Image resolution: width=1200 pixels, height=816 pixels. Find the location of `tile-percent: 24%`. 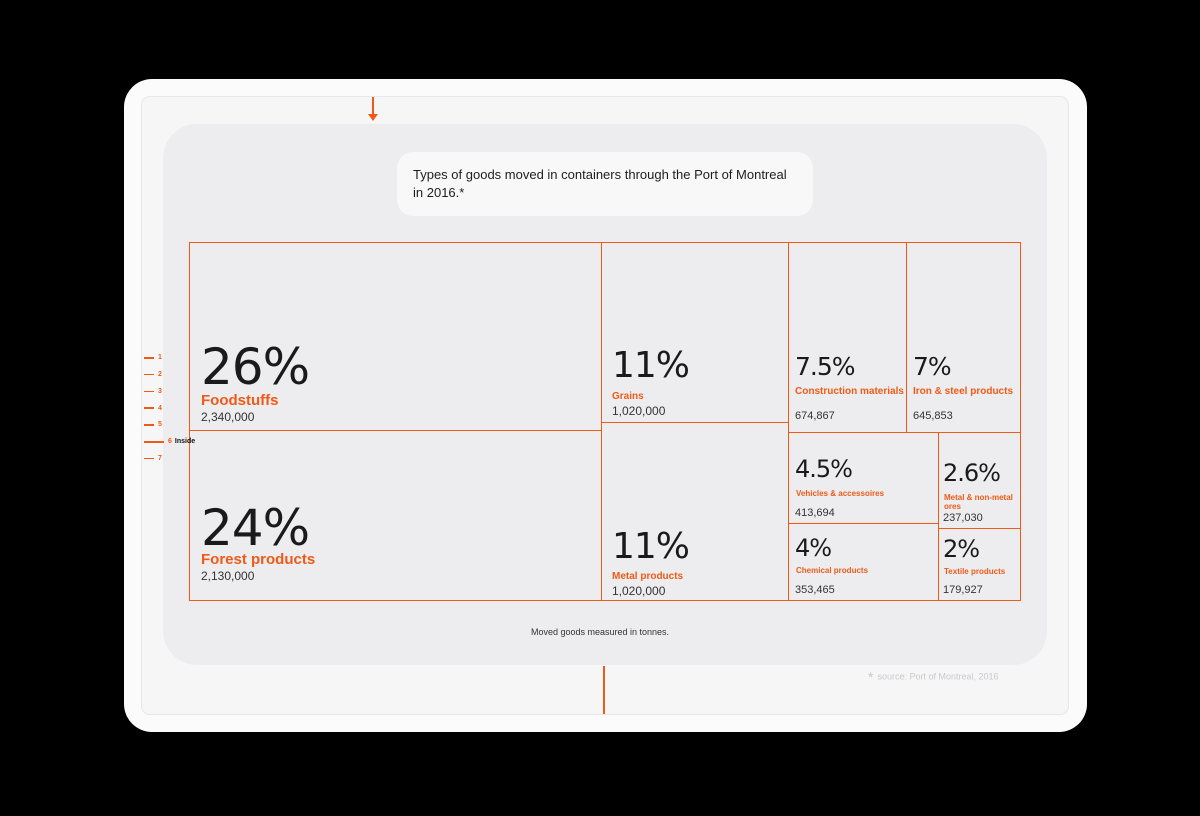

tile-percent: 24% is located at coordinates (255, 528).